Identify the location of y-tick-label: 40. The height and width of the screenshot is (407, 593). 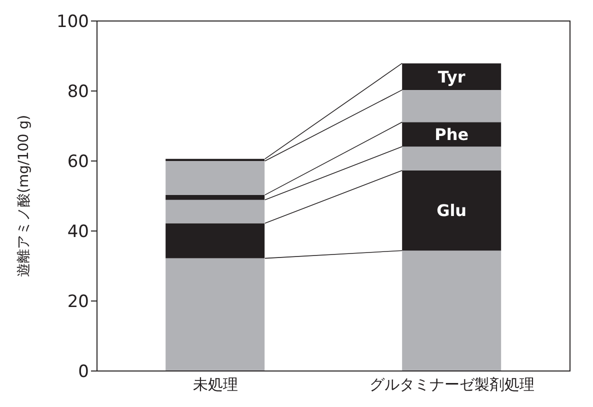
(78, 232).